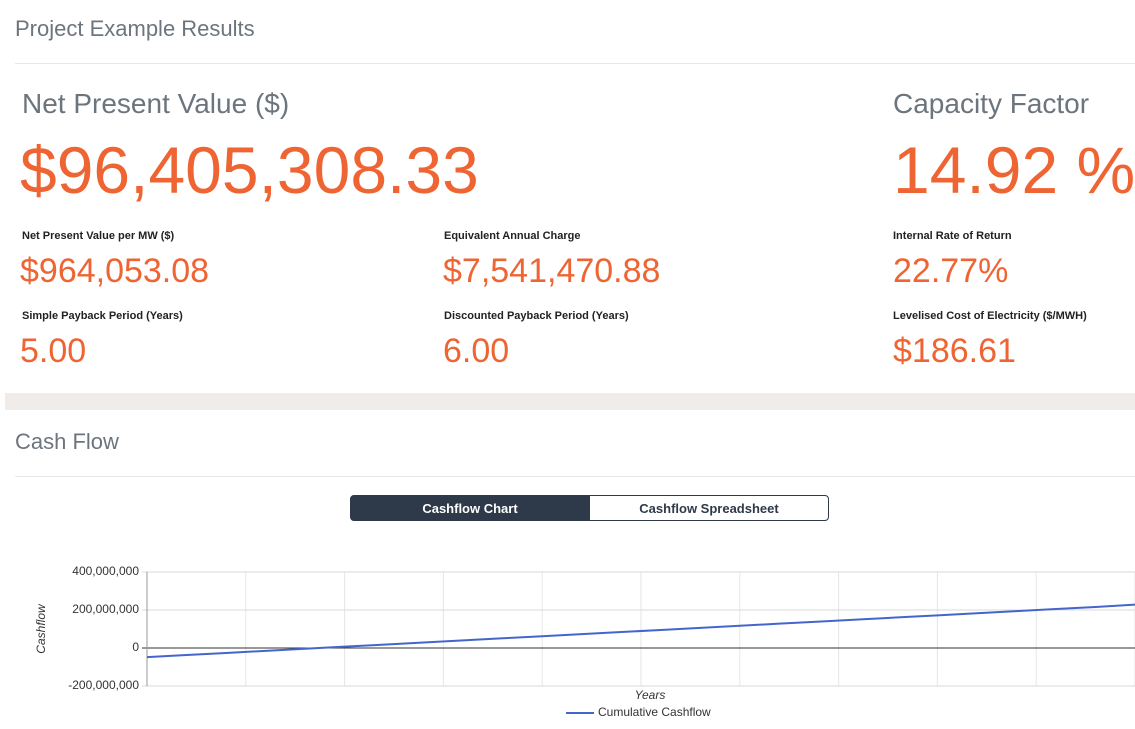  Describe the element at coordinates (952, 236) in the screenshot. I see `metric-label: Internal Rate of Return` at that location.